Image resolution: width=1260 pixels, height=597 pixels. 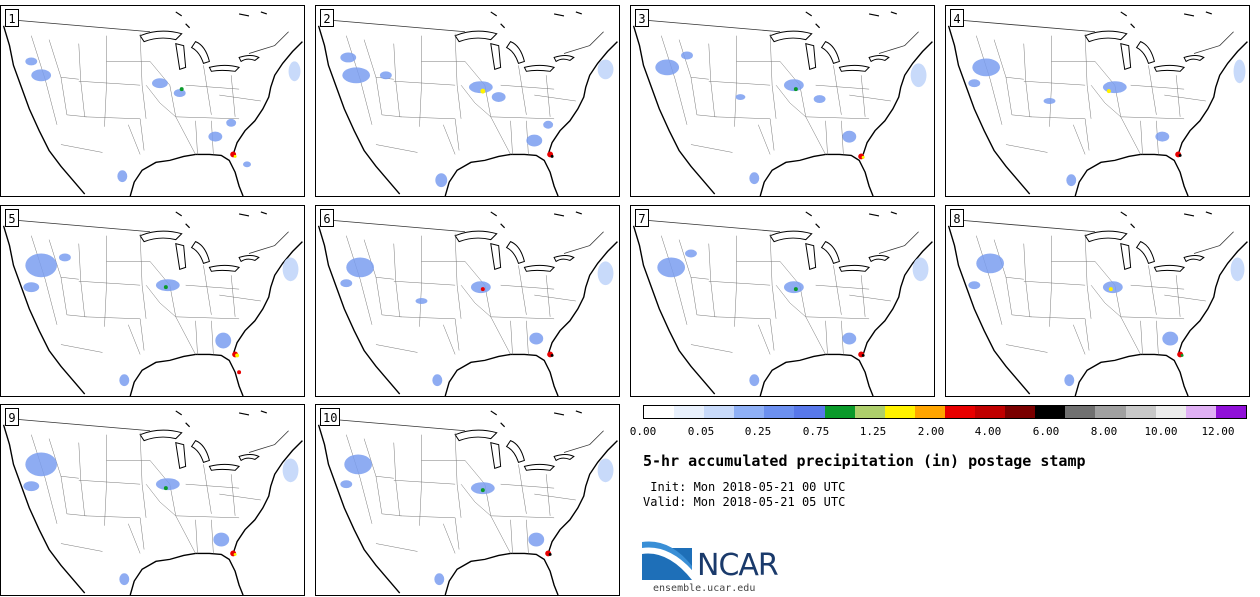 I want to click on panel-member-7: 7, so click(x=782, y=301).